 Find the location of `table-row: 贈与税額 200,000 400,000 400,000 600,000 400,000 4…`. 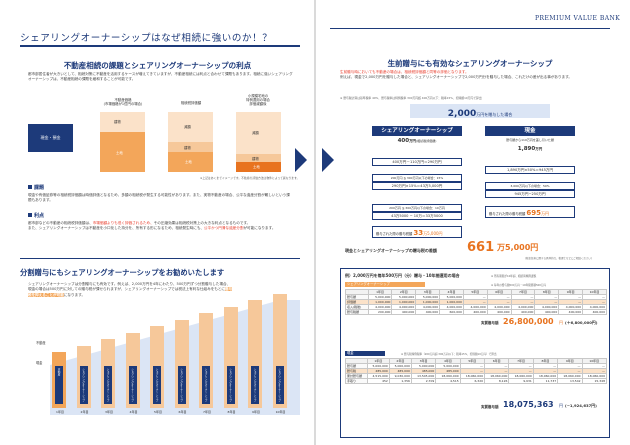

table-row: 贈与税額 200,000 400,000 400,000 600,000 400,000 4… is located at coordinates (476, 312).